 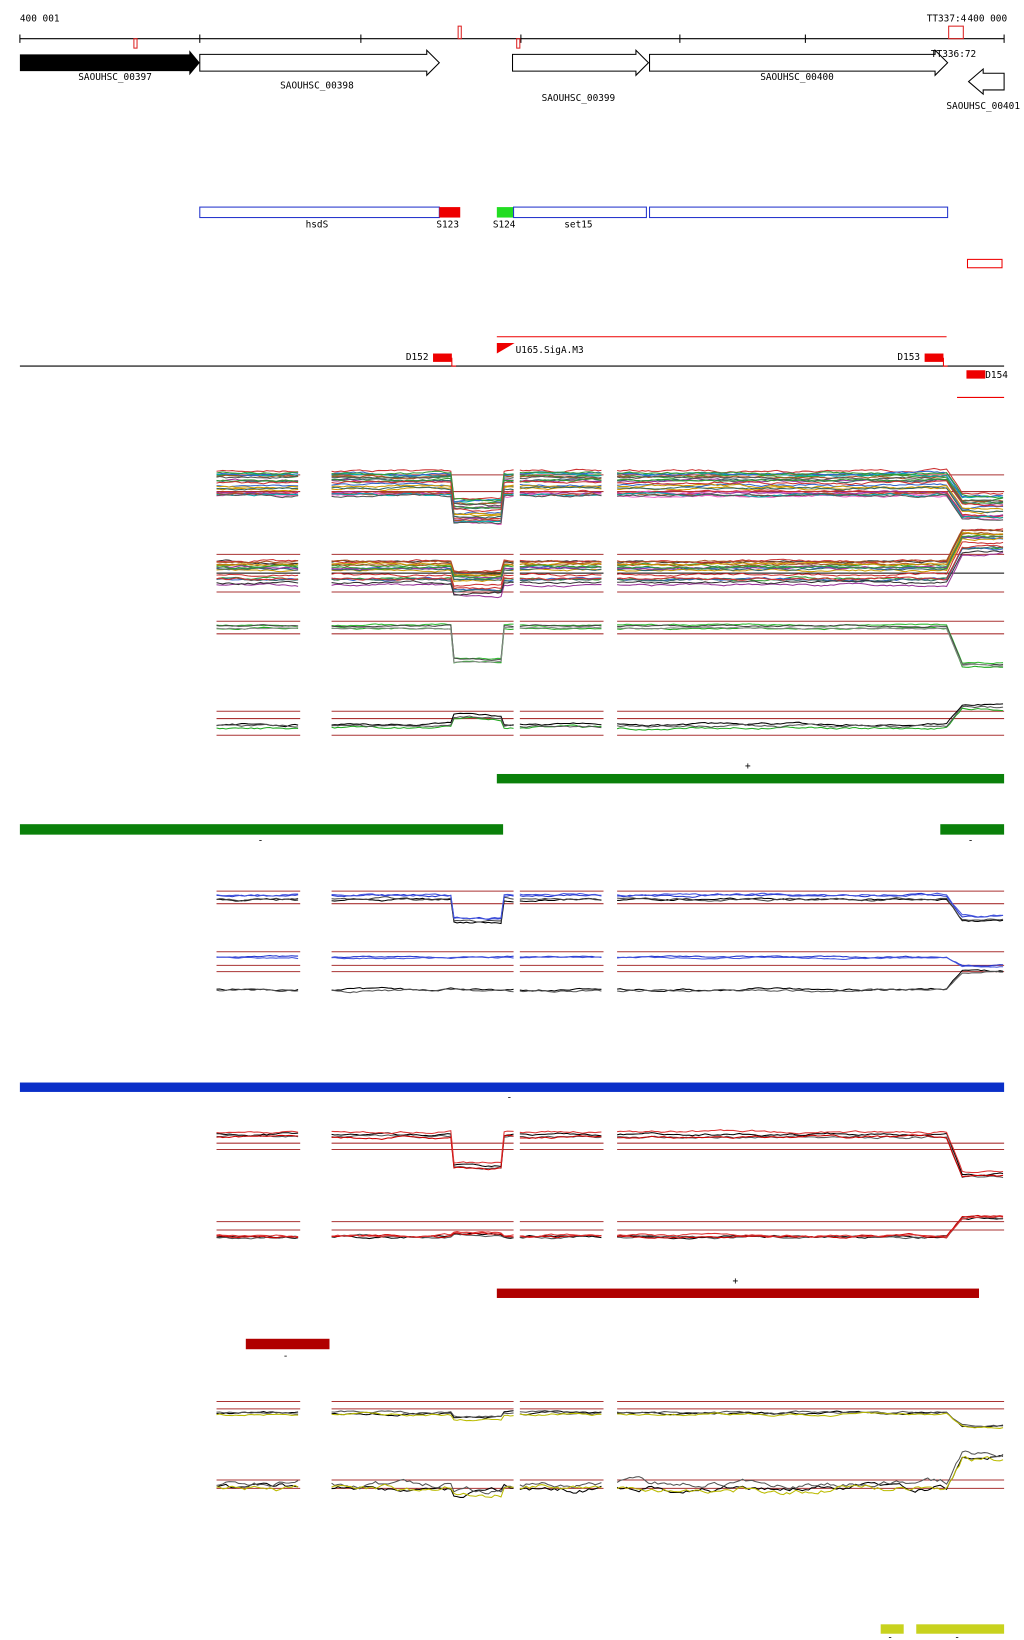 I want to click on gene-label: SAOUHSC_00399, so click(x=579, y=98).